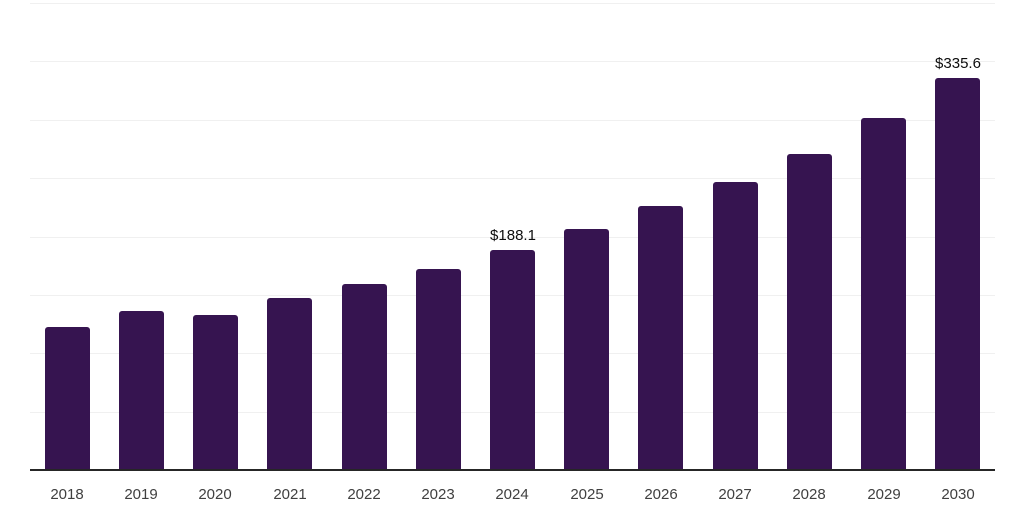 The width and height of the screenshot is (1024, 512). I want to click on x-tick-label-2029: 2029, so click(884, 494).